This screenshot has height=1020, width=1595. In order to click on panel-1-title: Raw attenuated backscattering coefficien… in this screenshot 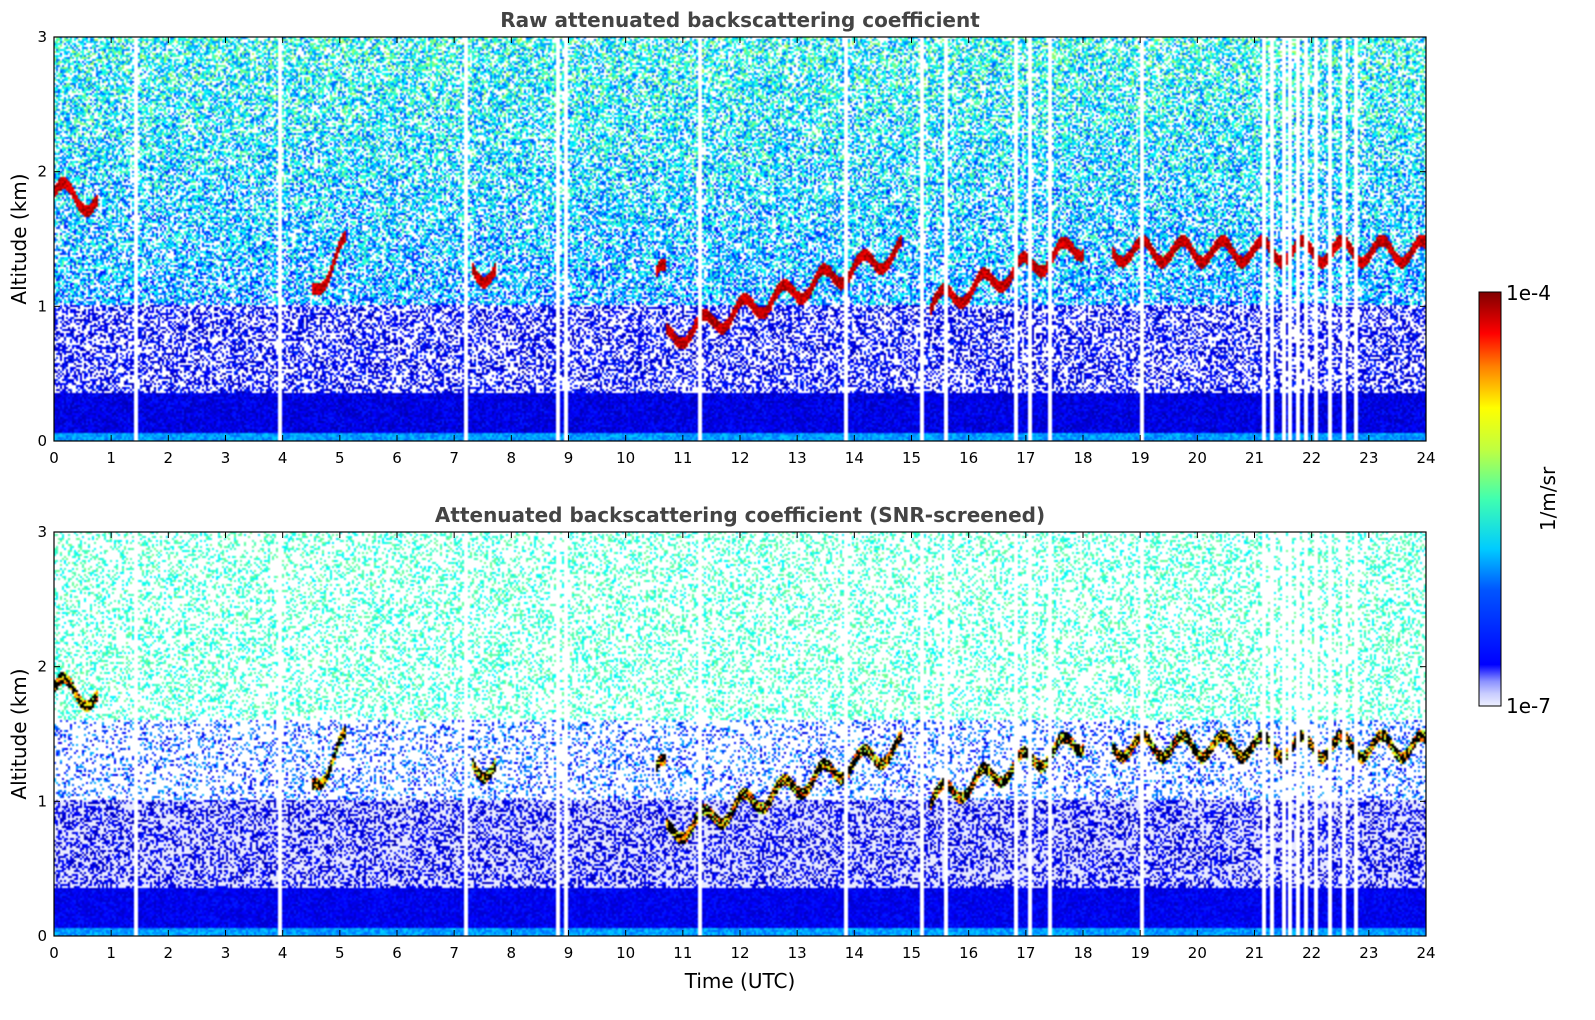, I will do `click(740, 20)`.